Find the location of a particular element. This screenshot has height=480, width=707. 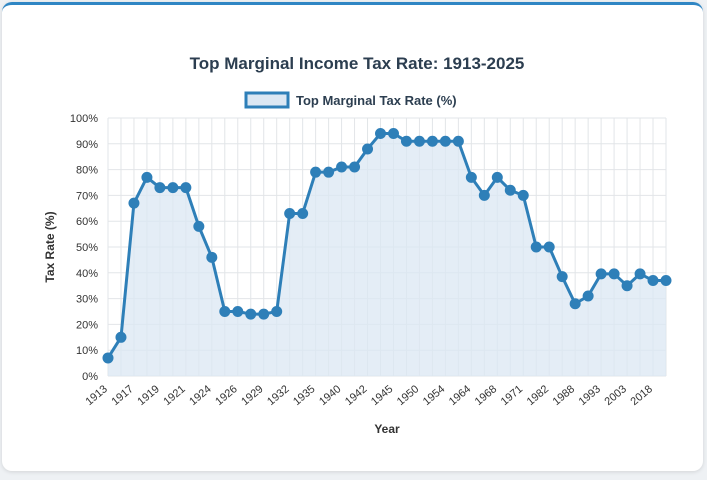

x-tick-label: 1919 is located at coordinates (148, 395).